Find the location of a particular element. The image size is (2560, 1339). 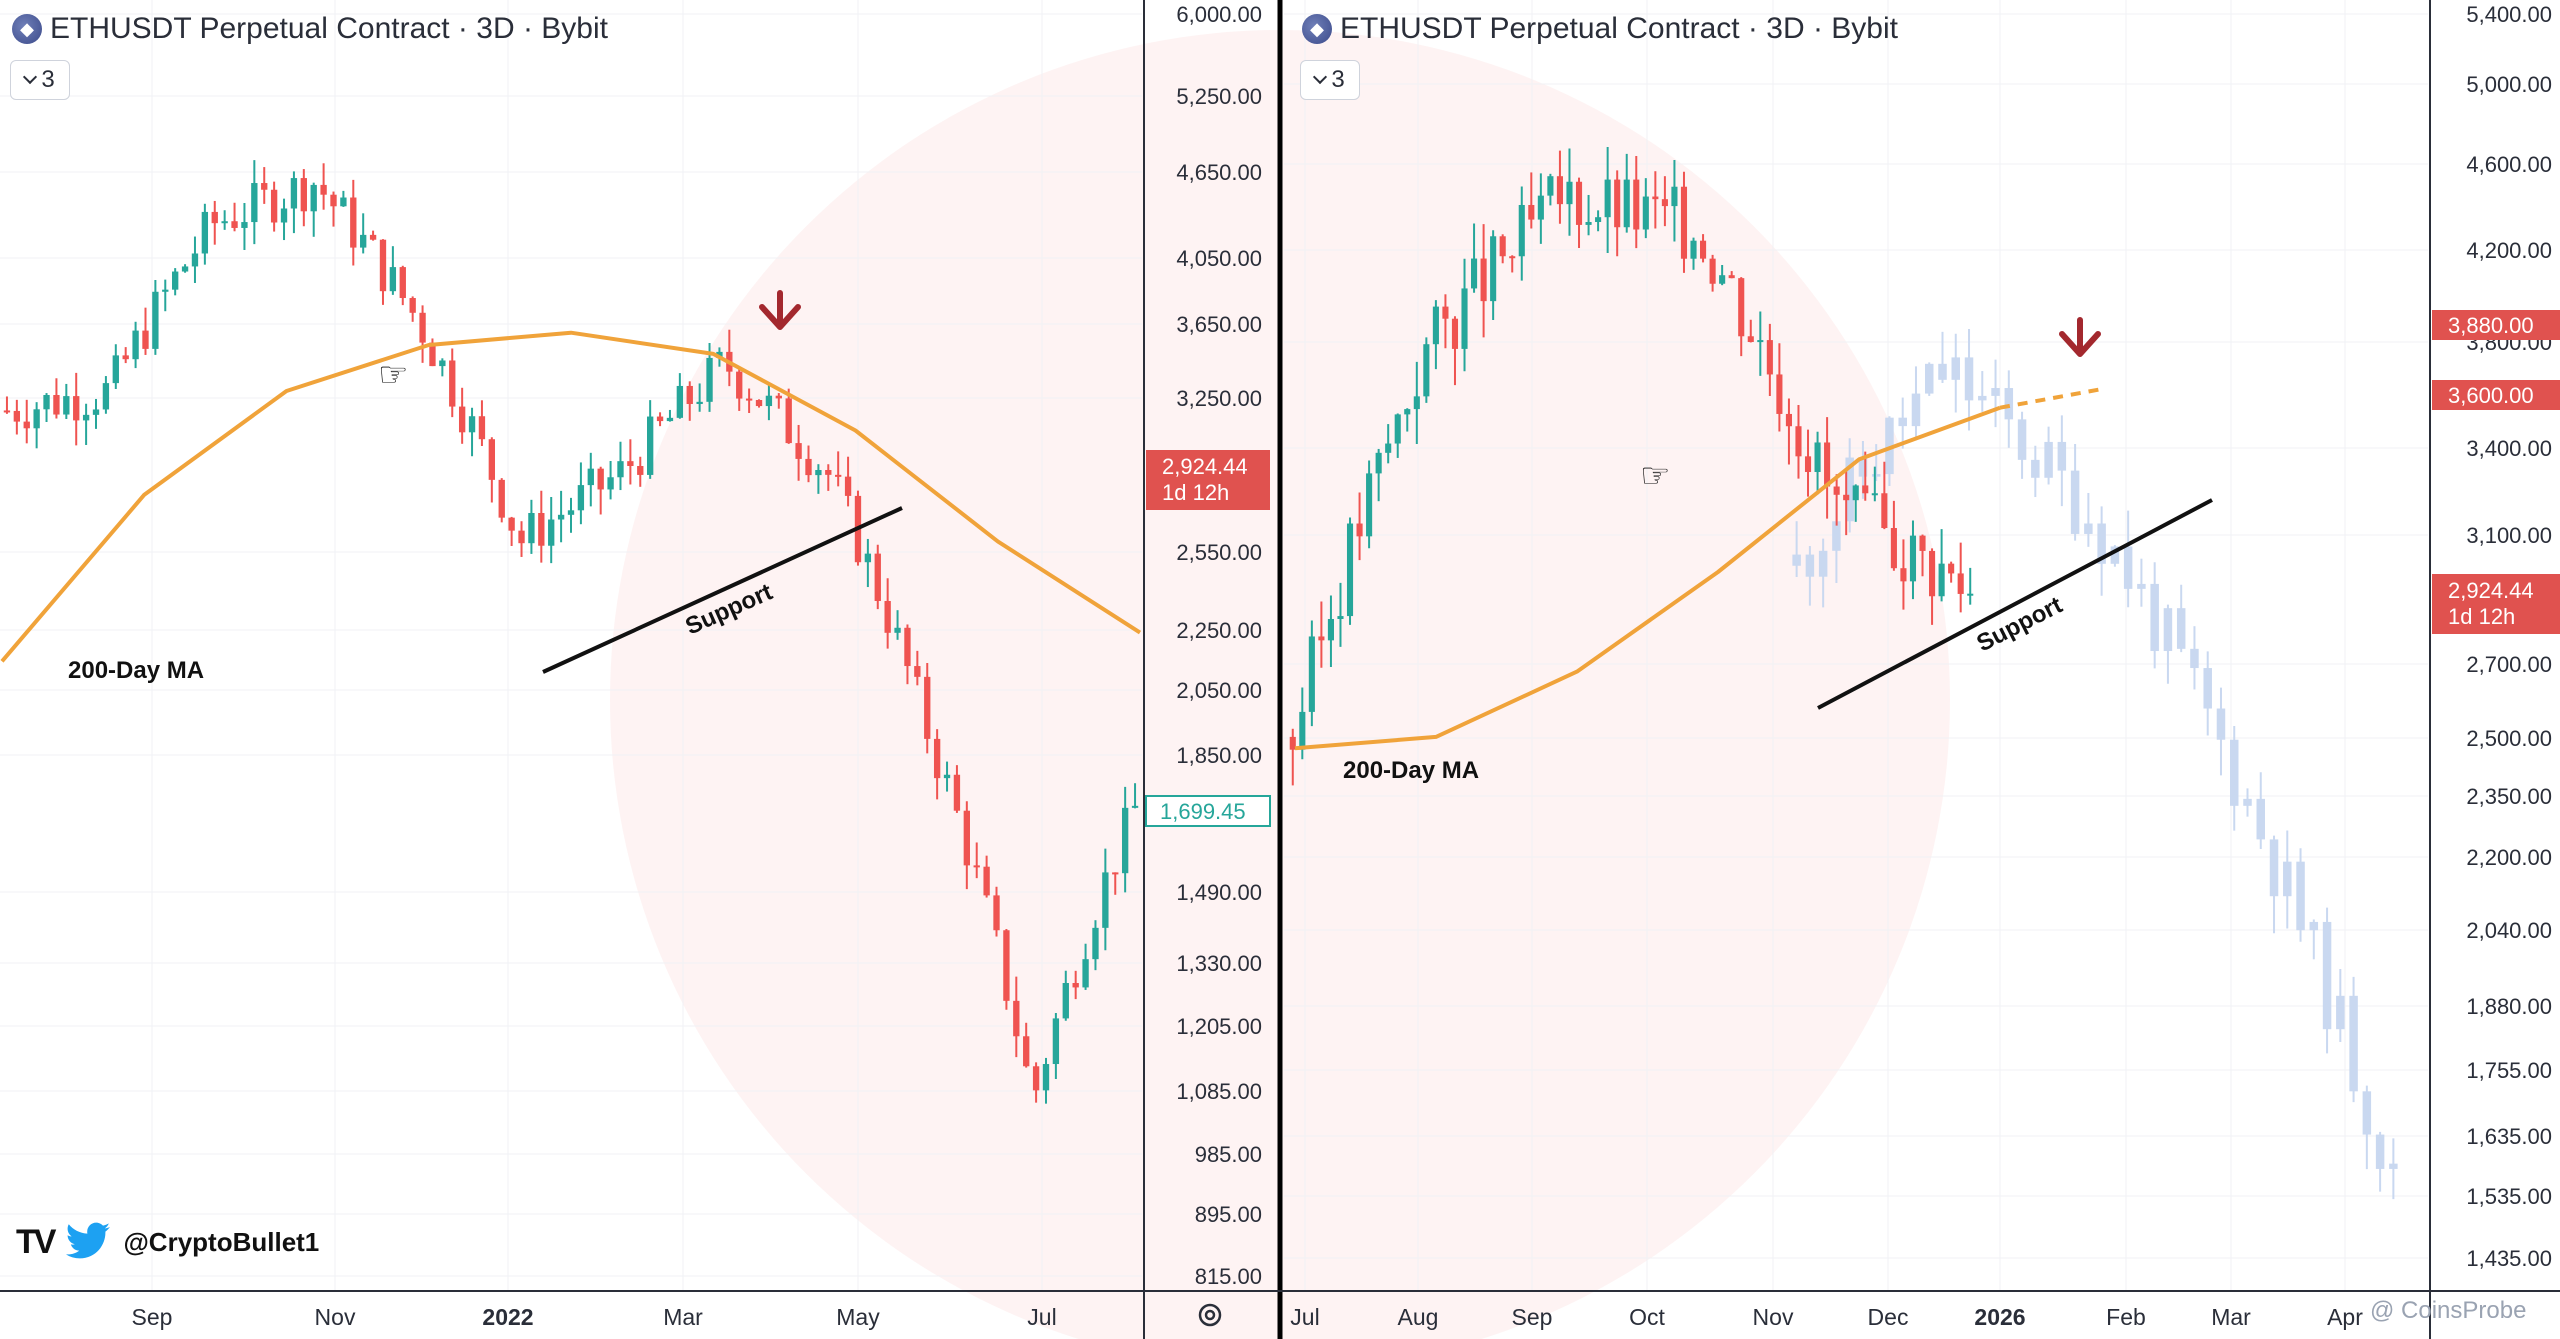

left-price-tick-label: 1,085.00 is located at coordinates (1219, 1091).